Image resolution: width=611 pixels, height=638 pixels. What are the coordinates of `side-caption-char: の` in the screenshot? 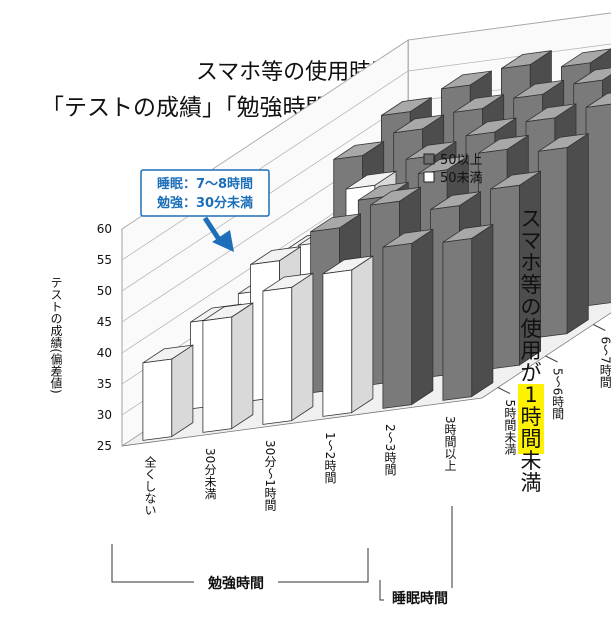 It's located at (531, 307).